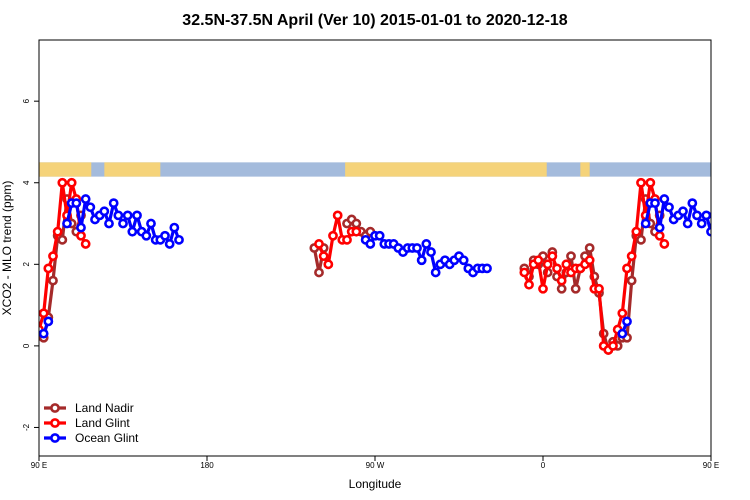  Describe the element at coordinates (30, 264) in the screenshot. I see `y-axis: -2 0 2 4 6` at that location.